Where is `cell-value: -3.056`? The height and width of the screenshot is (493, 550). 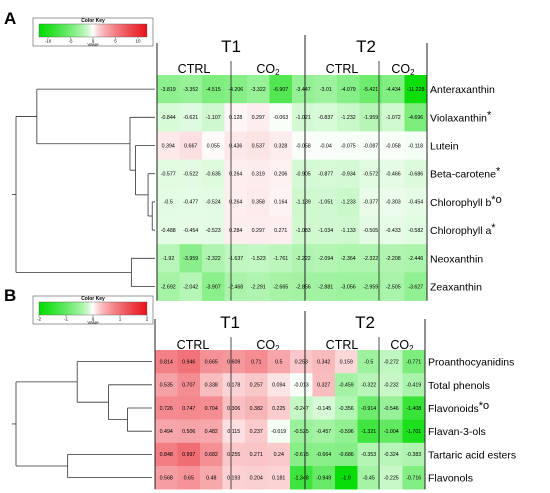 cell-value: -3.056 is located at coordinates (348, 287).